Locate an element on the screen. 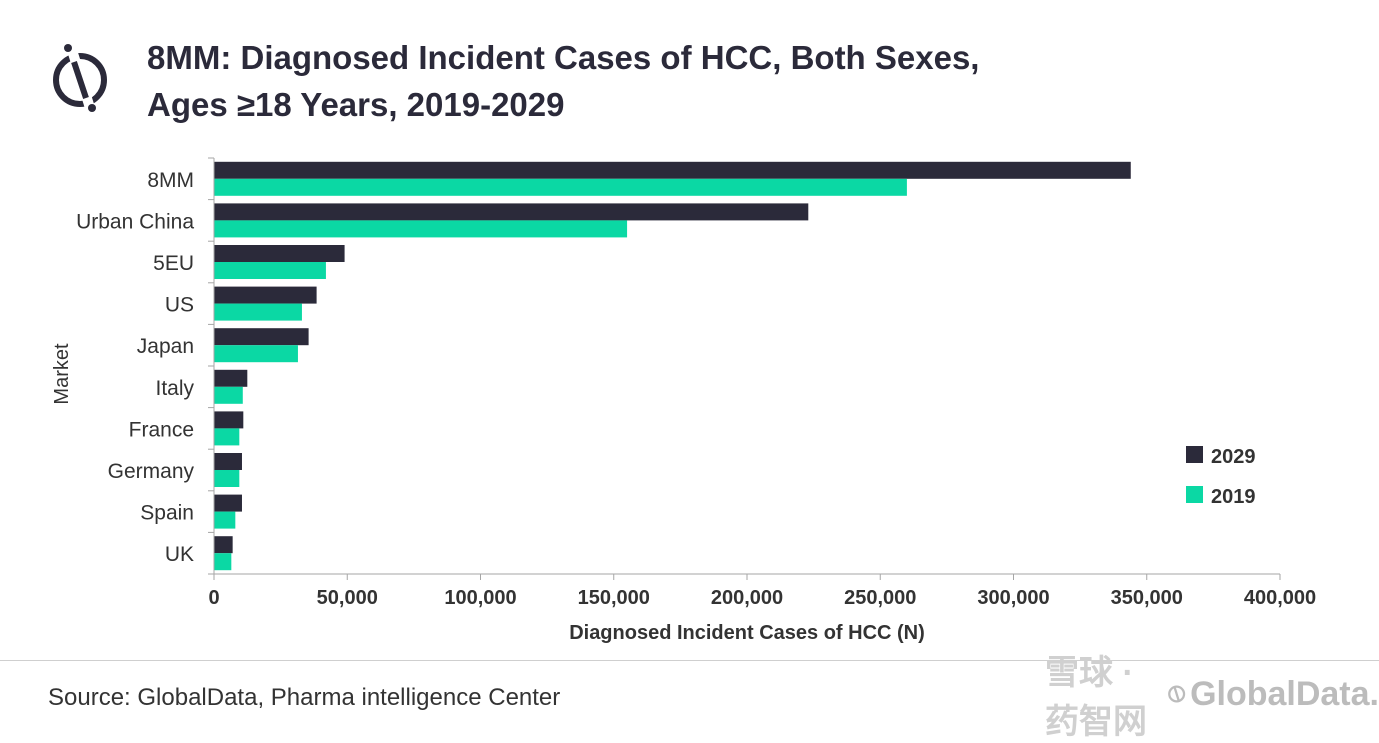 Image resolution: width=1379 pixels, height=743 pixels. y-tick-label: Spain is located at coordinates (167, 513).